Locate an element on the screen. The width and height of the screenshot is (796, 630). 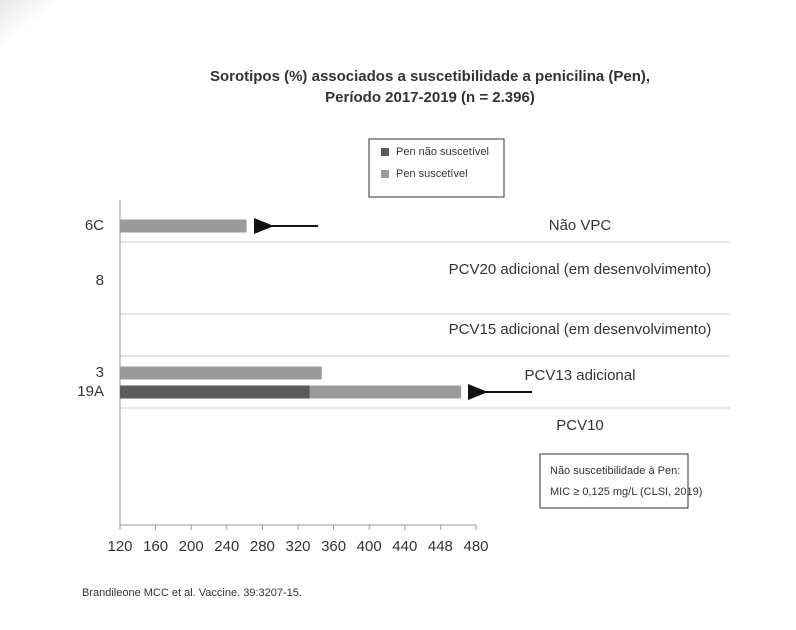
group-label: PCV10 is located at coordinates (580, 425).